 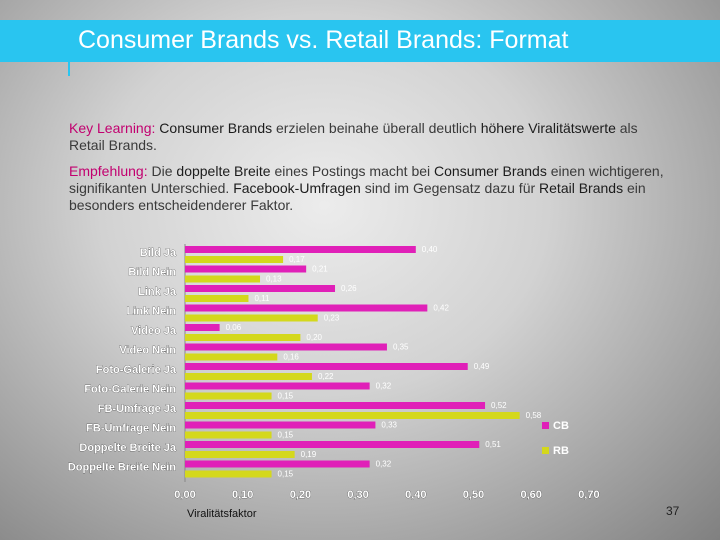 What do you see at coordinates (430, 249) in the screenshot?
I see `data-label-cb: 0,40` at bounding box center [430, 249].